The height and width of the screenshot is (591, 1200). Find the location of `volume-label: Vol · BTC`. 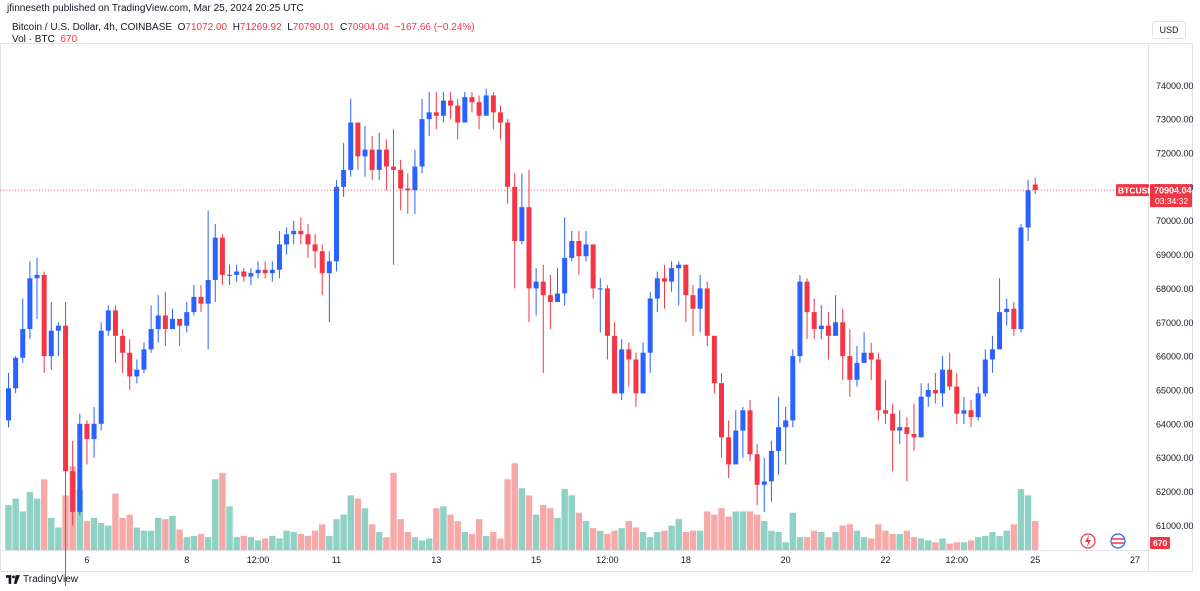

volume-label: Vol · BTC is located at coordinates (33, 39).